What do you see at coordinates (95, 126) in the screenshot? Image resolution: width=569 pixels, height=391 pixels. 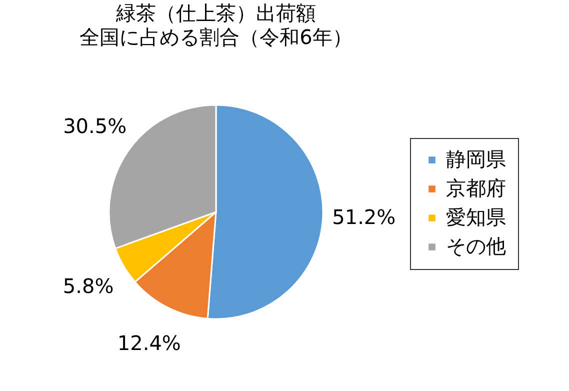 I see `data-label: 30.5%` at bounding box center [95, 126].